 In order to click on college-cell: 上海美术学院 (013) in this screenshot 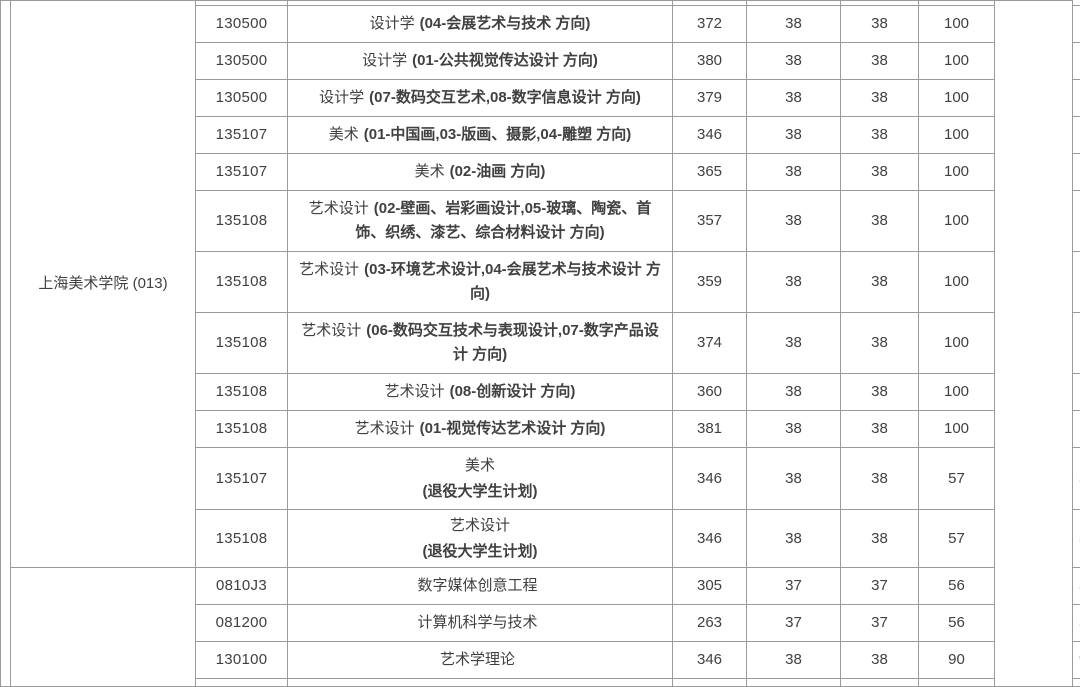, I will do `click(103, 284)`.